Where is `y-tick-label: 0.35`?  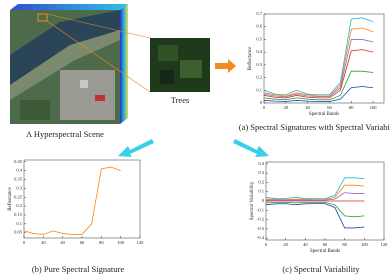 y-tick-label: 0.35 is located at coordinates (18, 179).